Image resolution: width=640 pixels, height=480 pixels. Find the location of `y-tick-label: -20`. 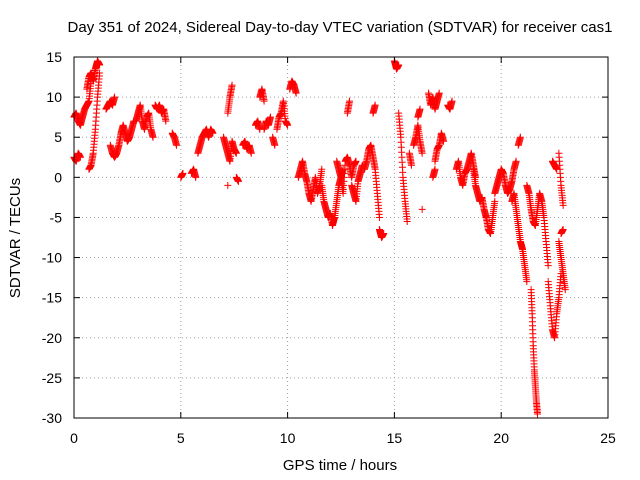

y-tick-label: -20 is located at coordinates (52, 338).